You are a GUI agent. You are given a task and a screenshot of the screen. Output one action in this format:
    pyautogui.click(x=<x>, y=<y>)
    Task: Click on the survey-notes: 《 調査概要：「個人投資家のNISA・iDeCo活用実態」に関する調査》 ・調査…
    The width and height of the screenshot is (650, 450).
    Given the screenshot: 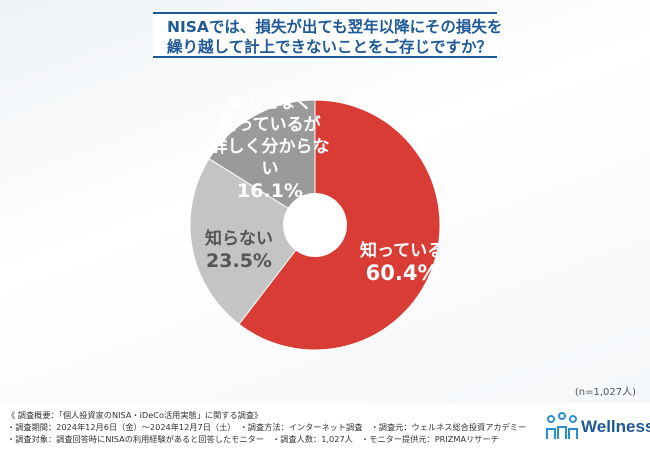 What is the action you would take?
    pyautogui.click(x=266, y=427)
    